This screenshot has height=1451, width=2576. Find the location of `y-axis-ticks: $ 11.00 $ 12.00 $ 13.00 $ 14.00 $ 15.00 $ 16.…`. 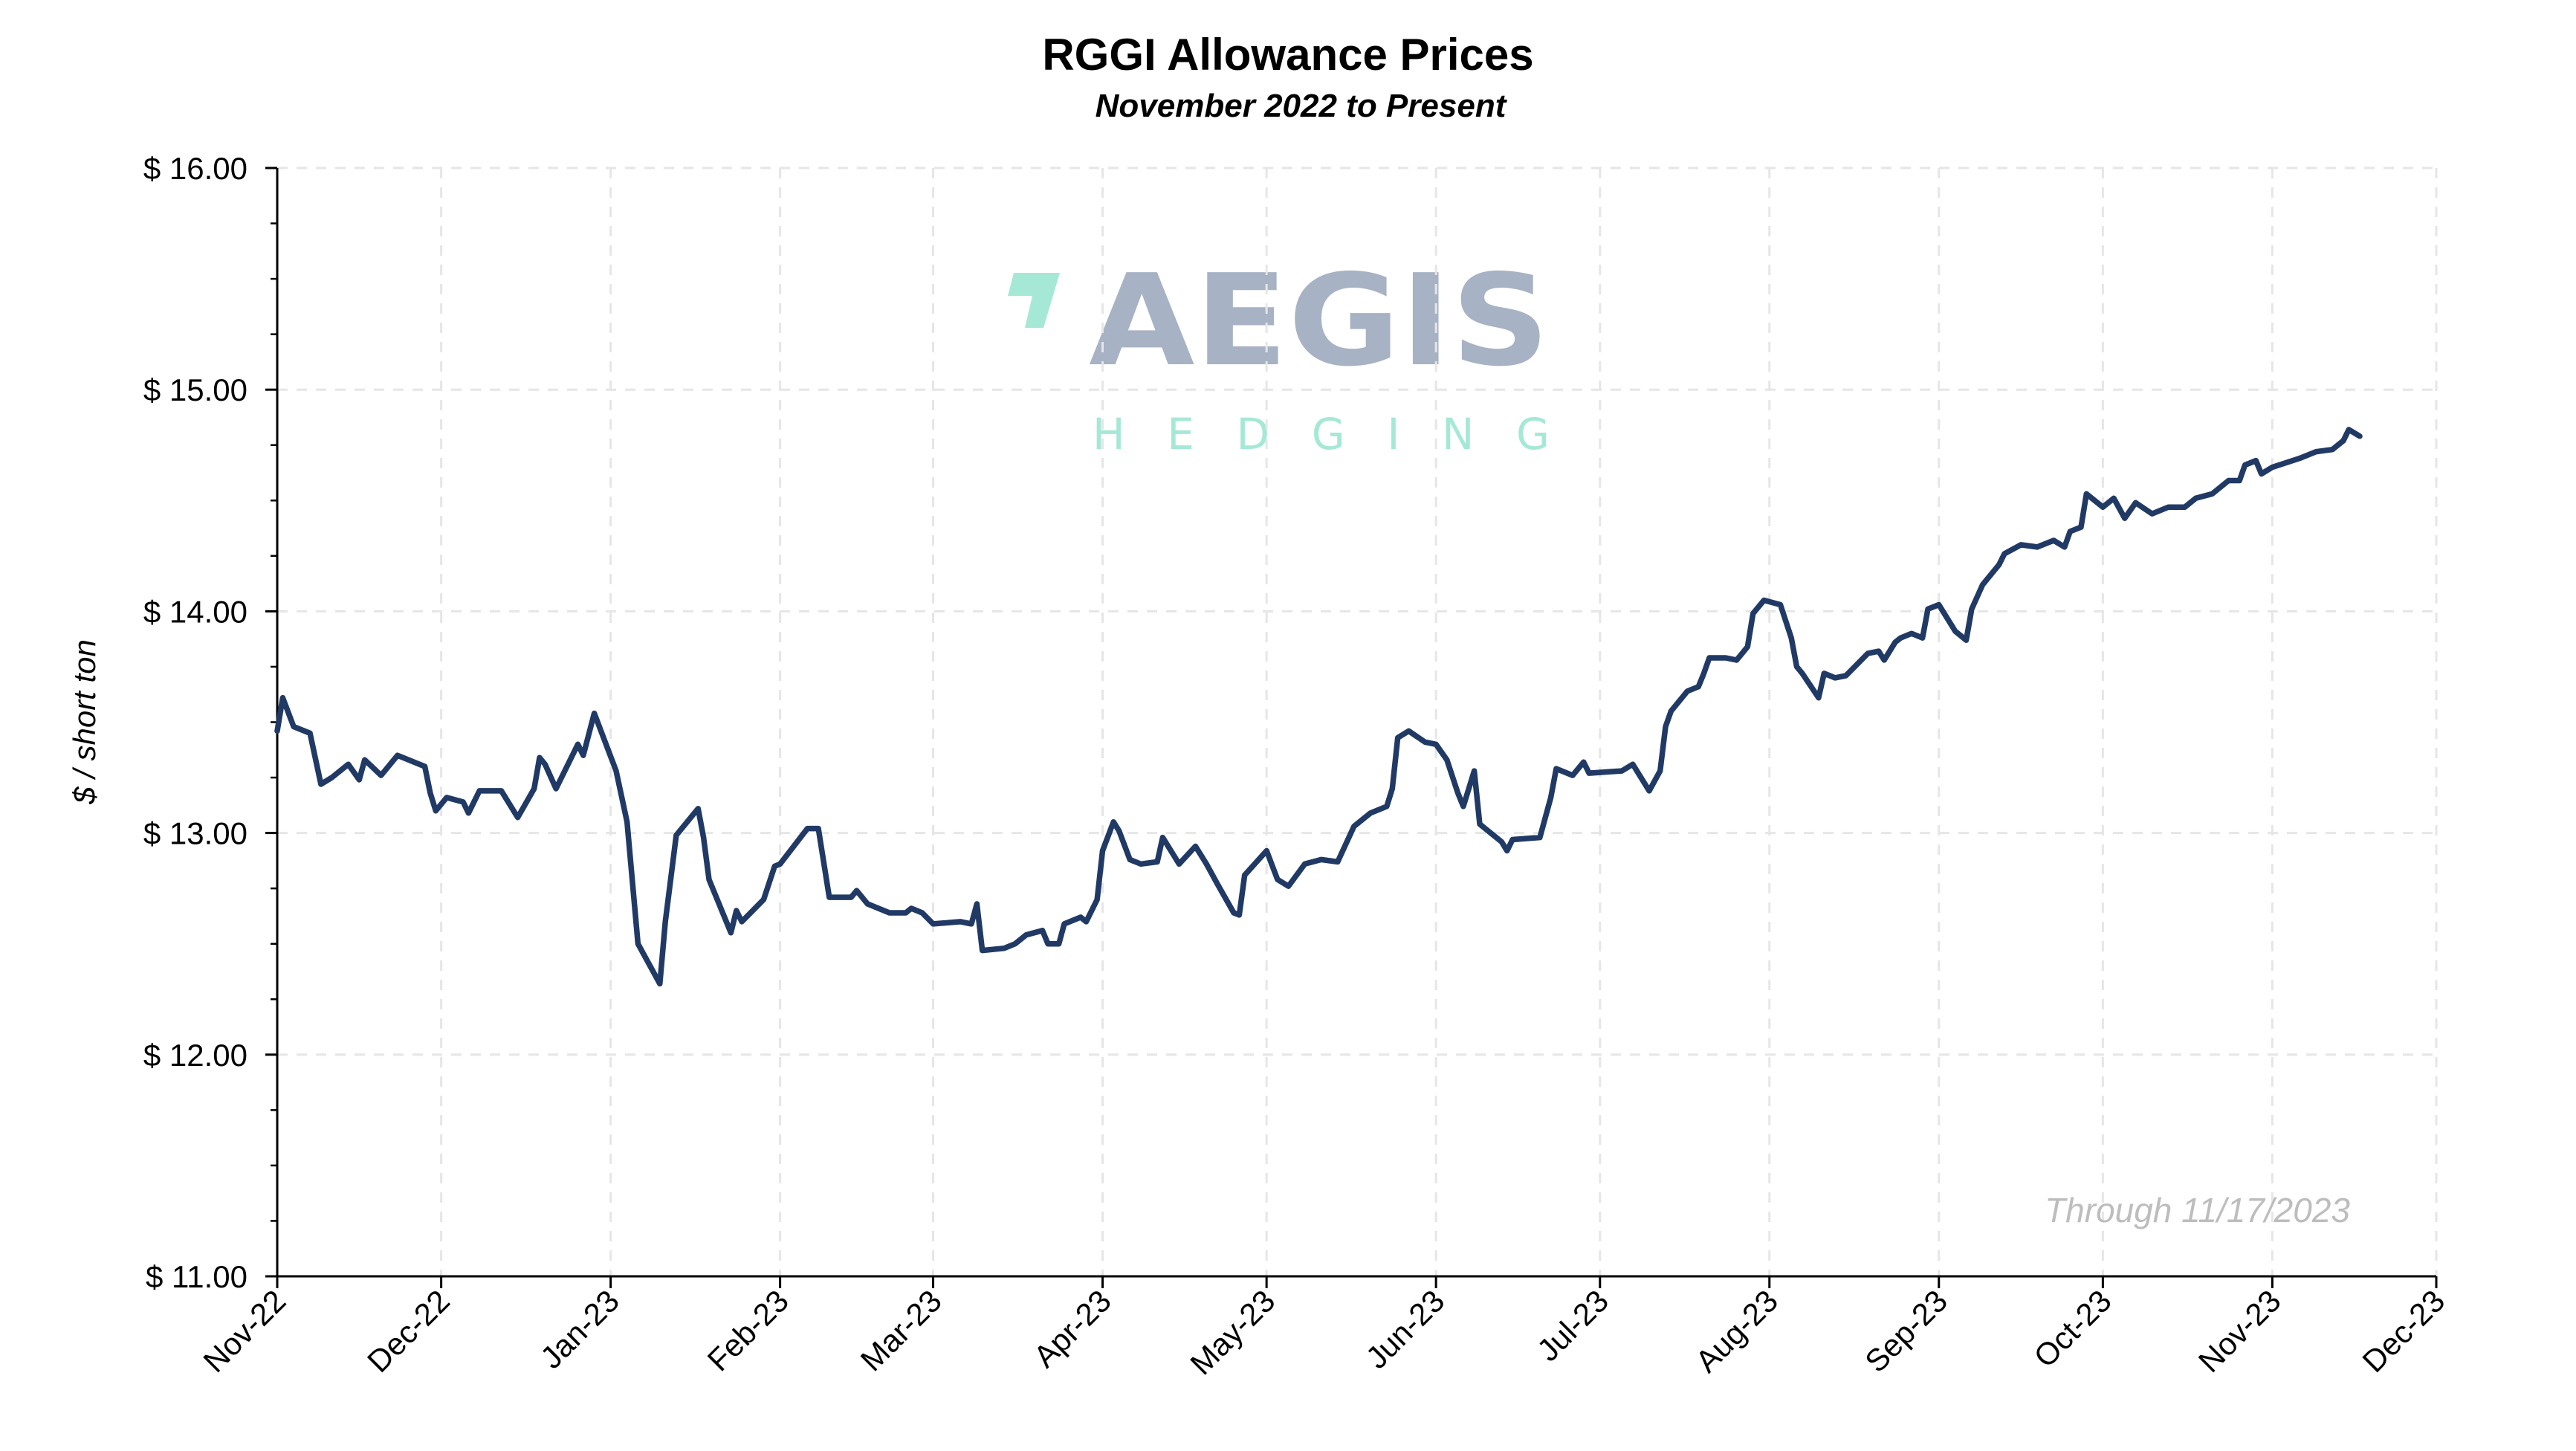

y-axis-ticks: $ 11.00 $ 12.00 $ 13.00 $ 14.00 $ 15.00 $ 16.… is located at coordinates (210, 722).